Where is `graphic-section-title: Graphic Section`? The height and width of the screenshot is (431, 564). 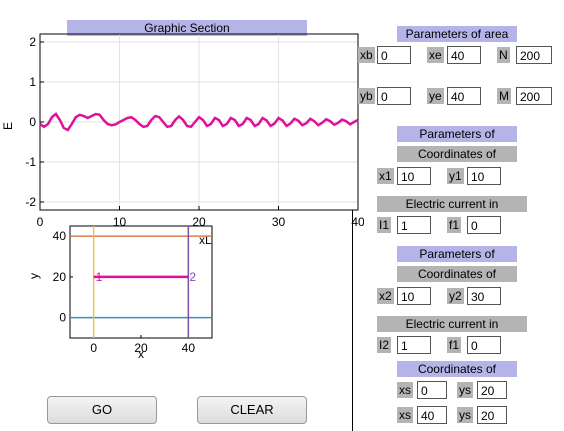
graphic-section-title: Graphic Section is located at coordinates (187, 28).